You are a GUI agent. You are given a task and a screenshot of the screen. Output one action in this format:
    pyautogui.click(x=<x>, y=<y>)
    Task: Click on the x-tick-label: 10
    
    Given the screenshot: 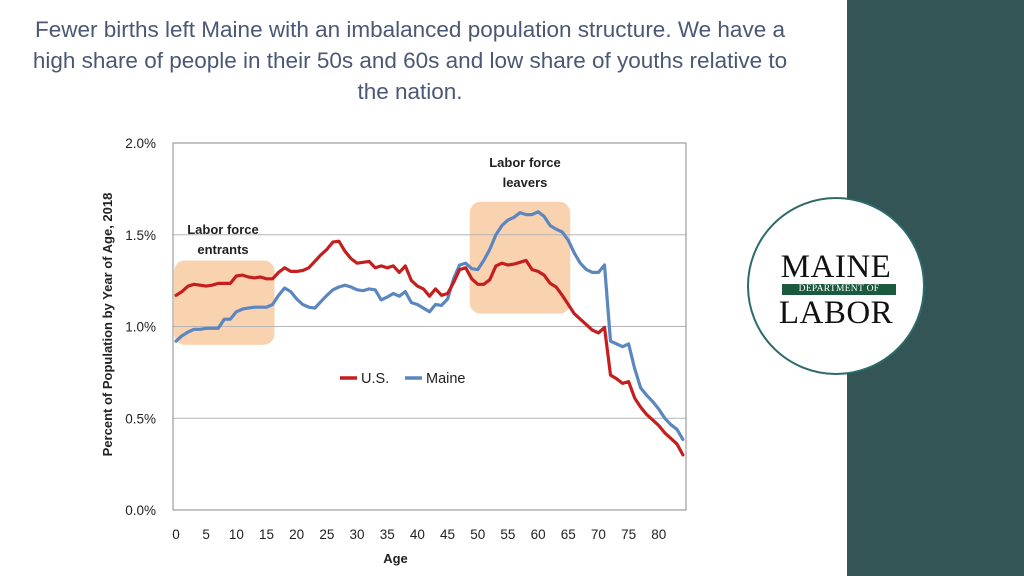 What is the action you would take?
    pyautogui.click(x=236, y=534)
    